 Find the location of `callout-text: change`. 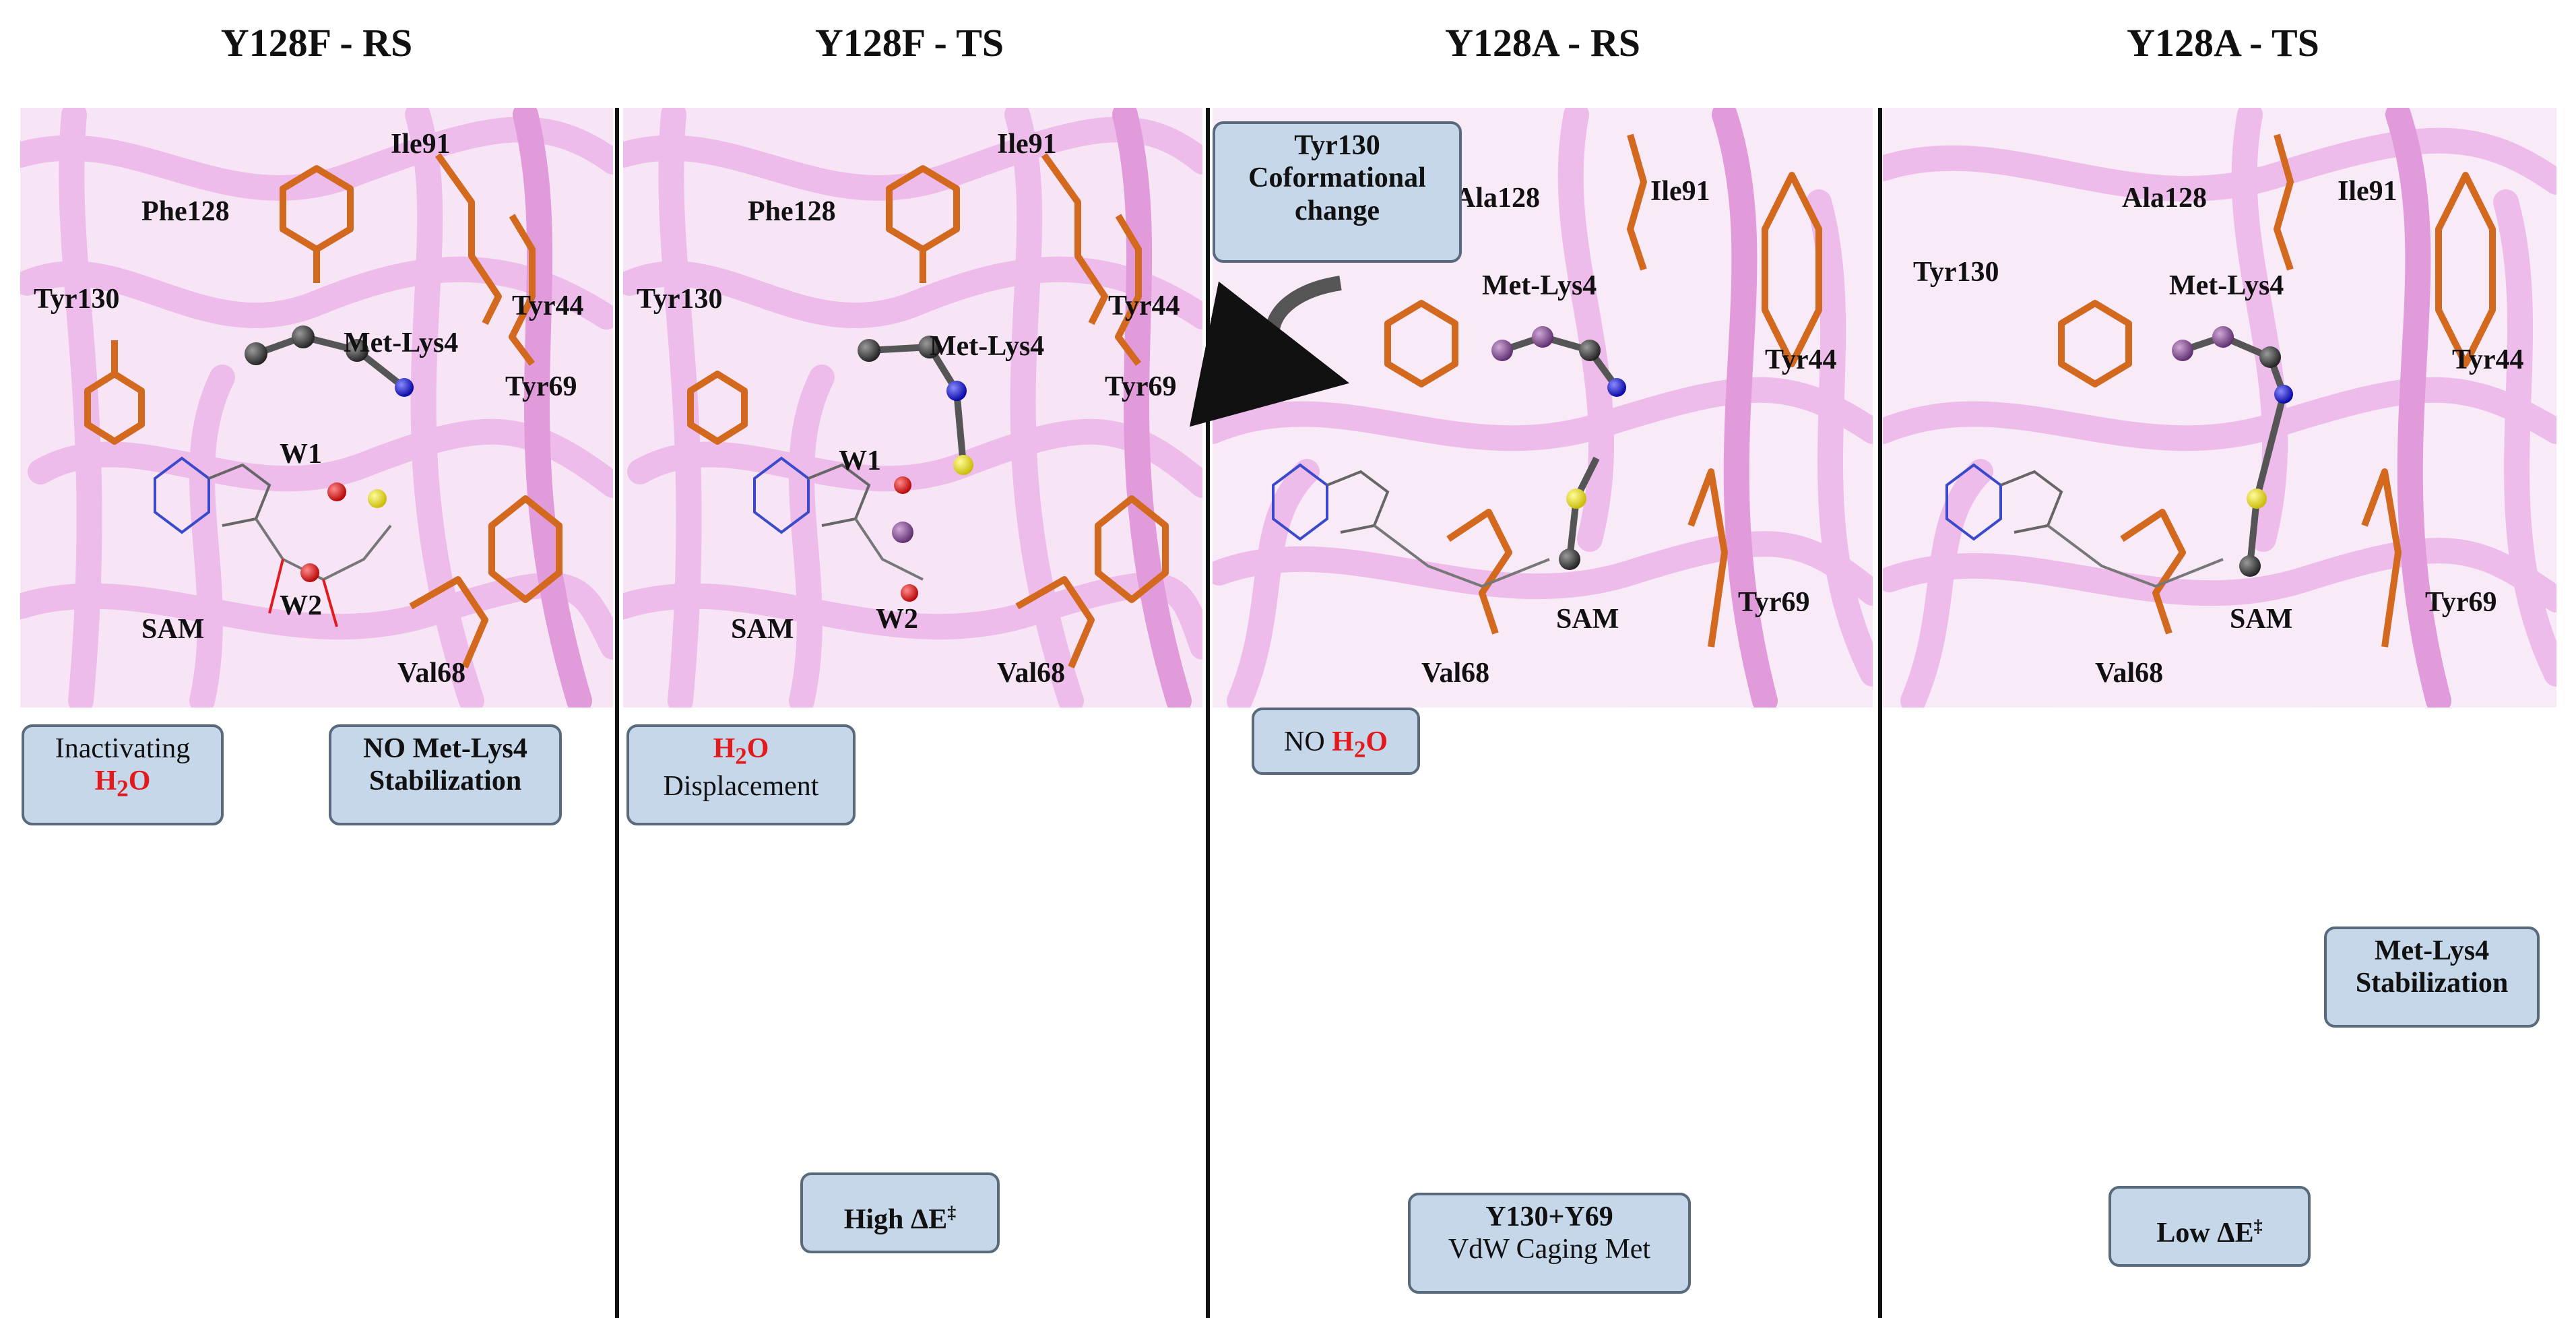

callout-text: change is located at coordinates (1338, 210).